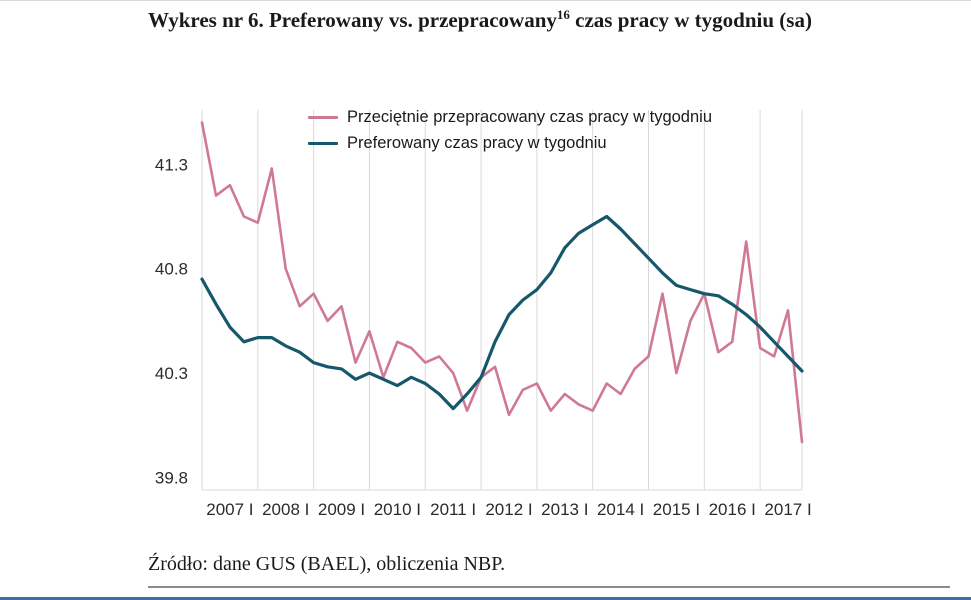 Image resolution: width=971 pixels, height=600 pixels. I want to click on svg-text: 40.3, so click(171, 373).